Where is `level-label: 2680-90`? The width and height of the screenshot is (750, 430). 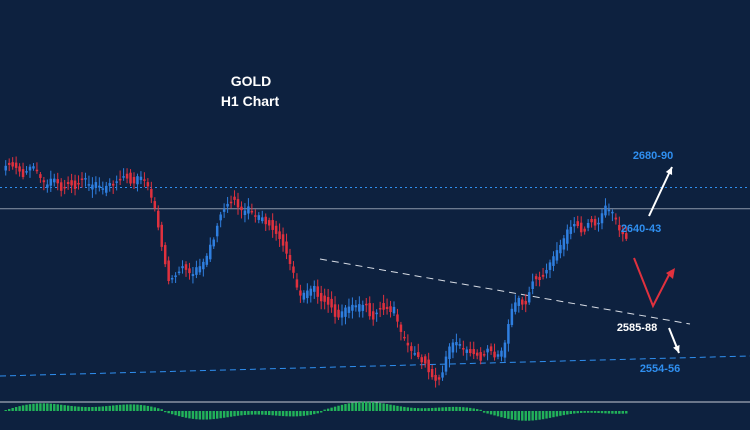
level-label: 2680-90 is located at coordinates (653, 156).